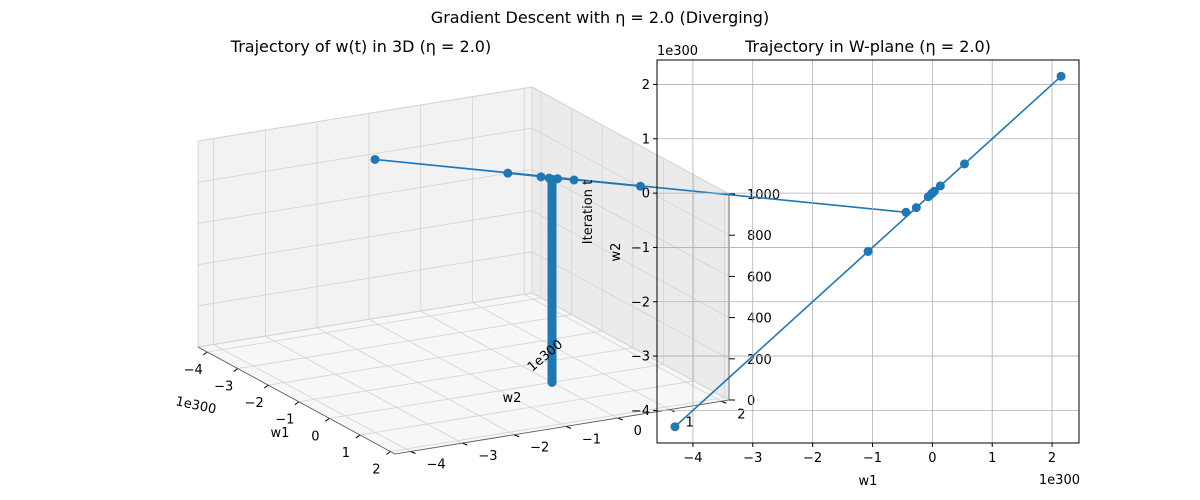  I want to click on chart-3d-title: Trajectory of w(t) in 3D (η = 2.0), so click(360, 46).